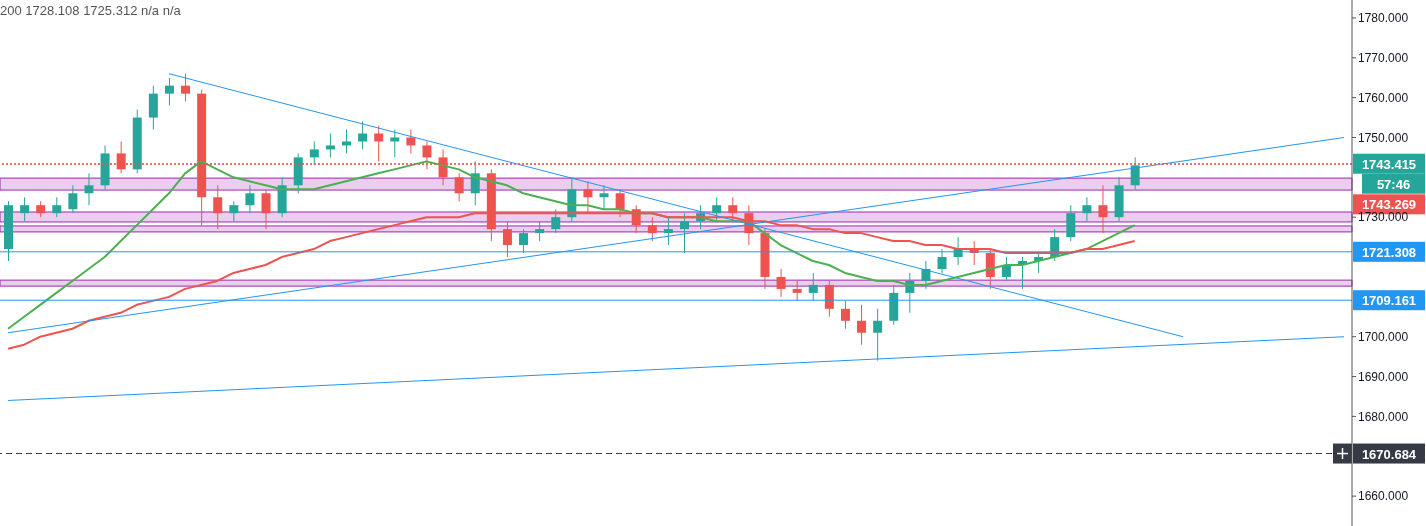 This screenshot has height=526, width=1426. I want to click on y-tick-label: 1730.000, so click(1383, 217).